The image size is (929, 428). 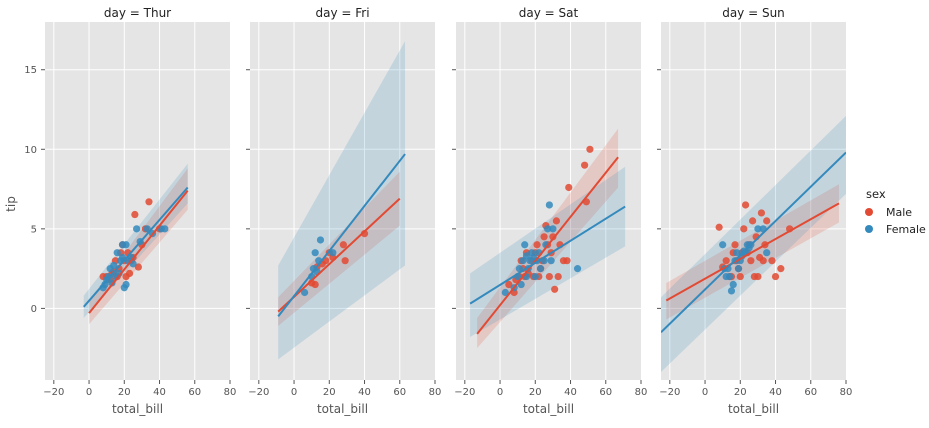 I want to click on legend-marker-female, so click(x=869, y=229).